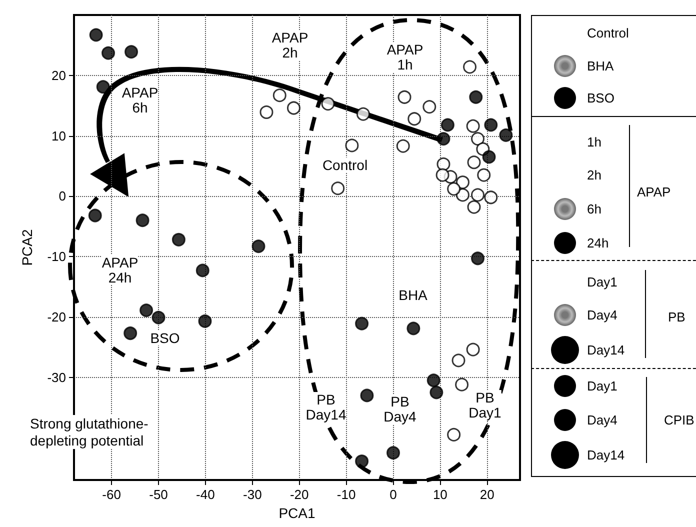  I want to click on text: 6h, so click(594, 209).